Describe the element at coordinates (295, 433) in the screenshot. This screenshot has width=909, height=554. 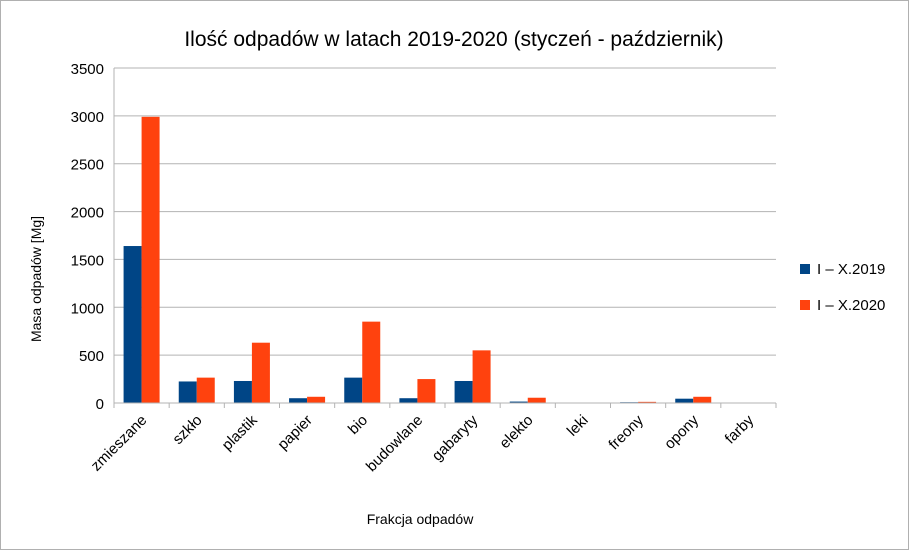
I see `x-tick-label: papier` at that location.